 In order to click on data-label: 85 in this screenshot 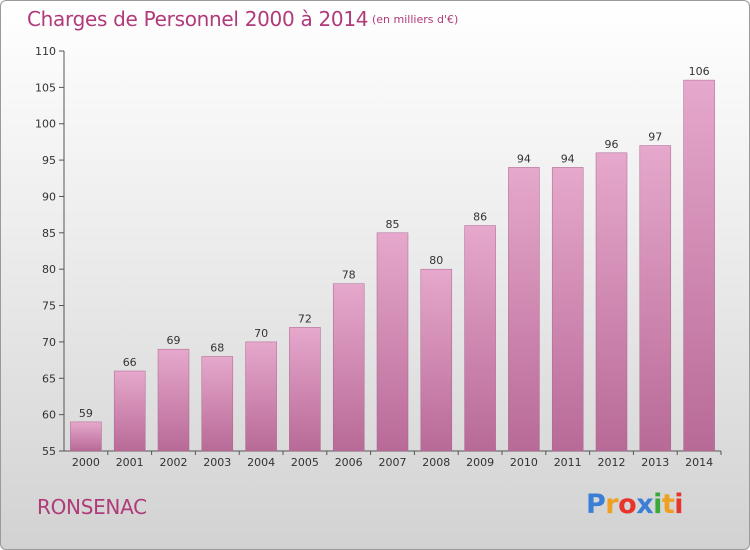, I will do `click(393, 224)`.